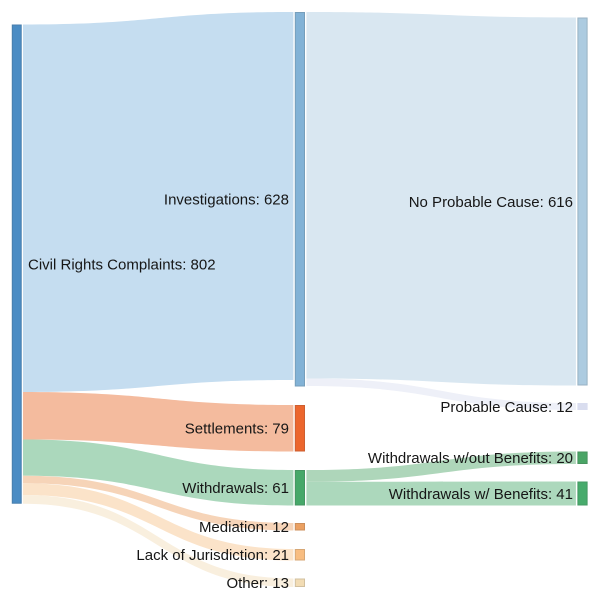 The width and height of the screenshot is (600, 600). What do you see at coordinates (237, 429) in the screenshot?
I see `svg-text: Settlements: 79` at bounding box center [237, 429].